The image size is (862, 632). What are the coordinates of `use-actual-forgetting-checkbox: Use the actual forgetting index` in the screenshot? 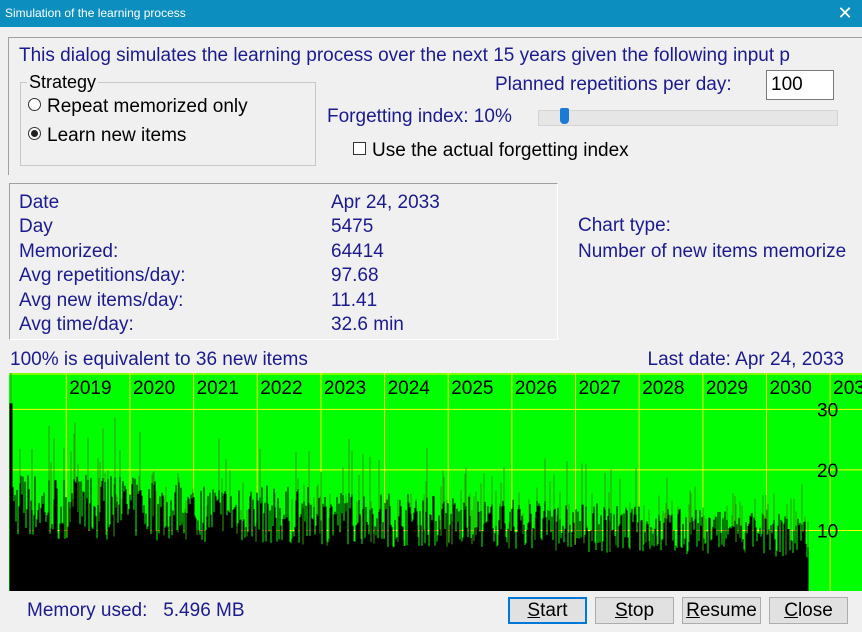 It's located at (491, 151).